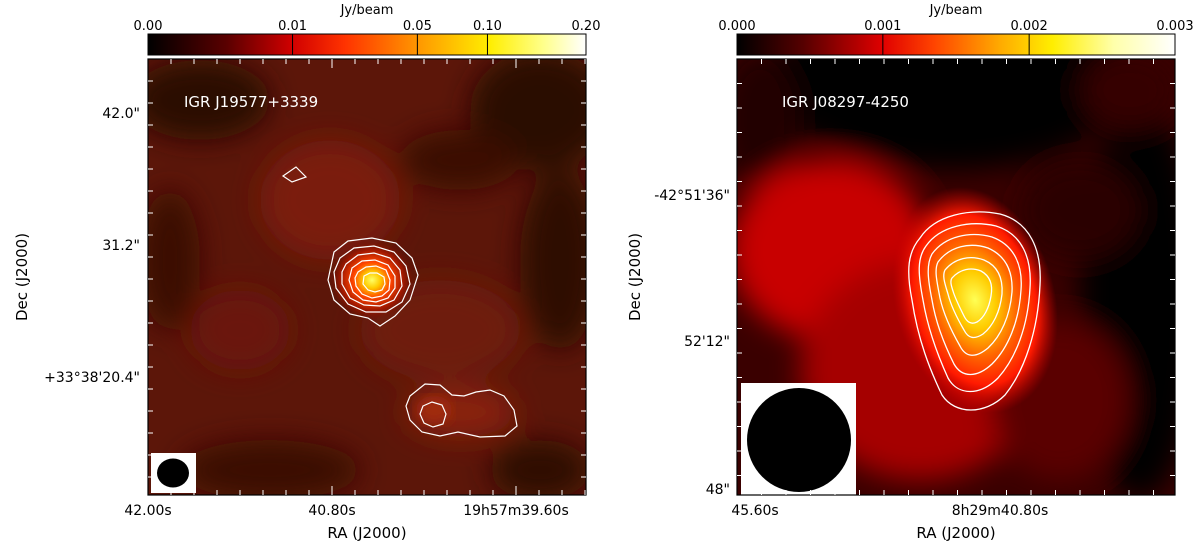 This screenshot has height=546, width=1200. Describe the element at coordinates (1029, 26) in the screenshot. I see `colorbar-tick-label: 0.002` at that location.